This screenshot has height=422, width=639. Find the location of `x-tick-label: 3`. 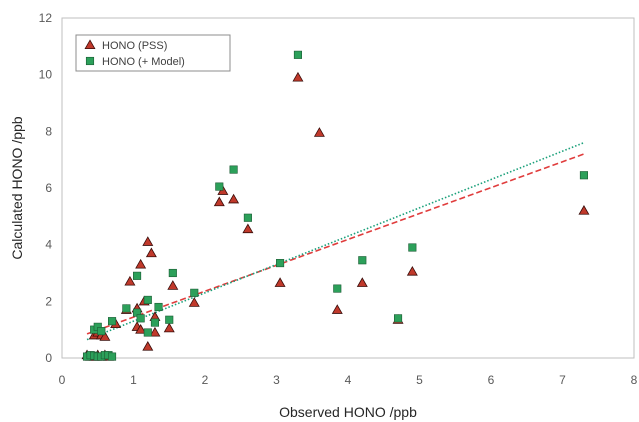

x-tick-label: 3 is located at coordinates (276, 380).